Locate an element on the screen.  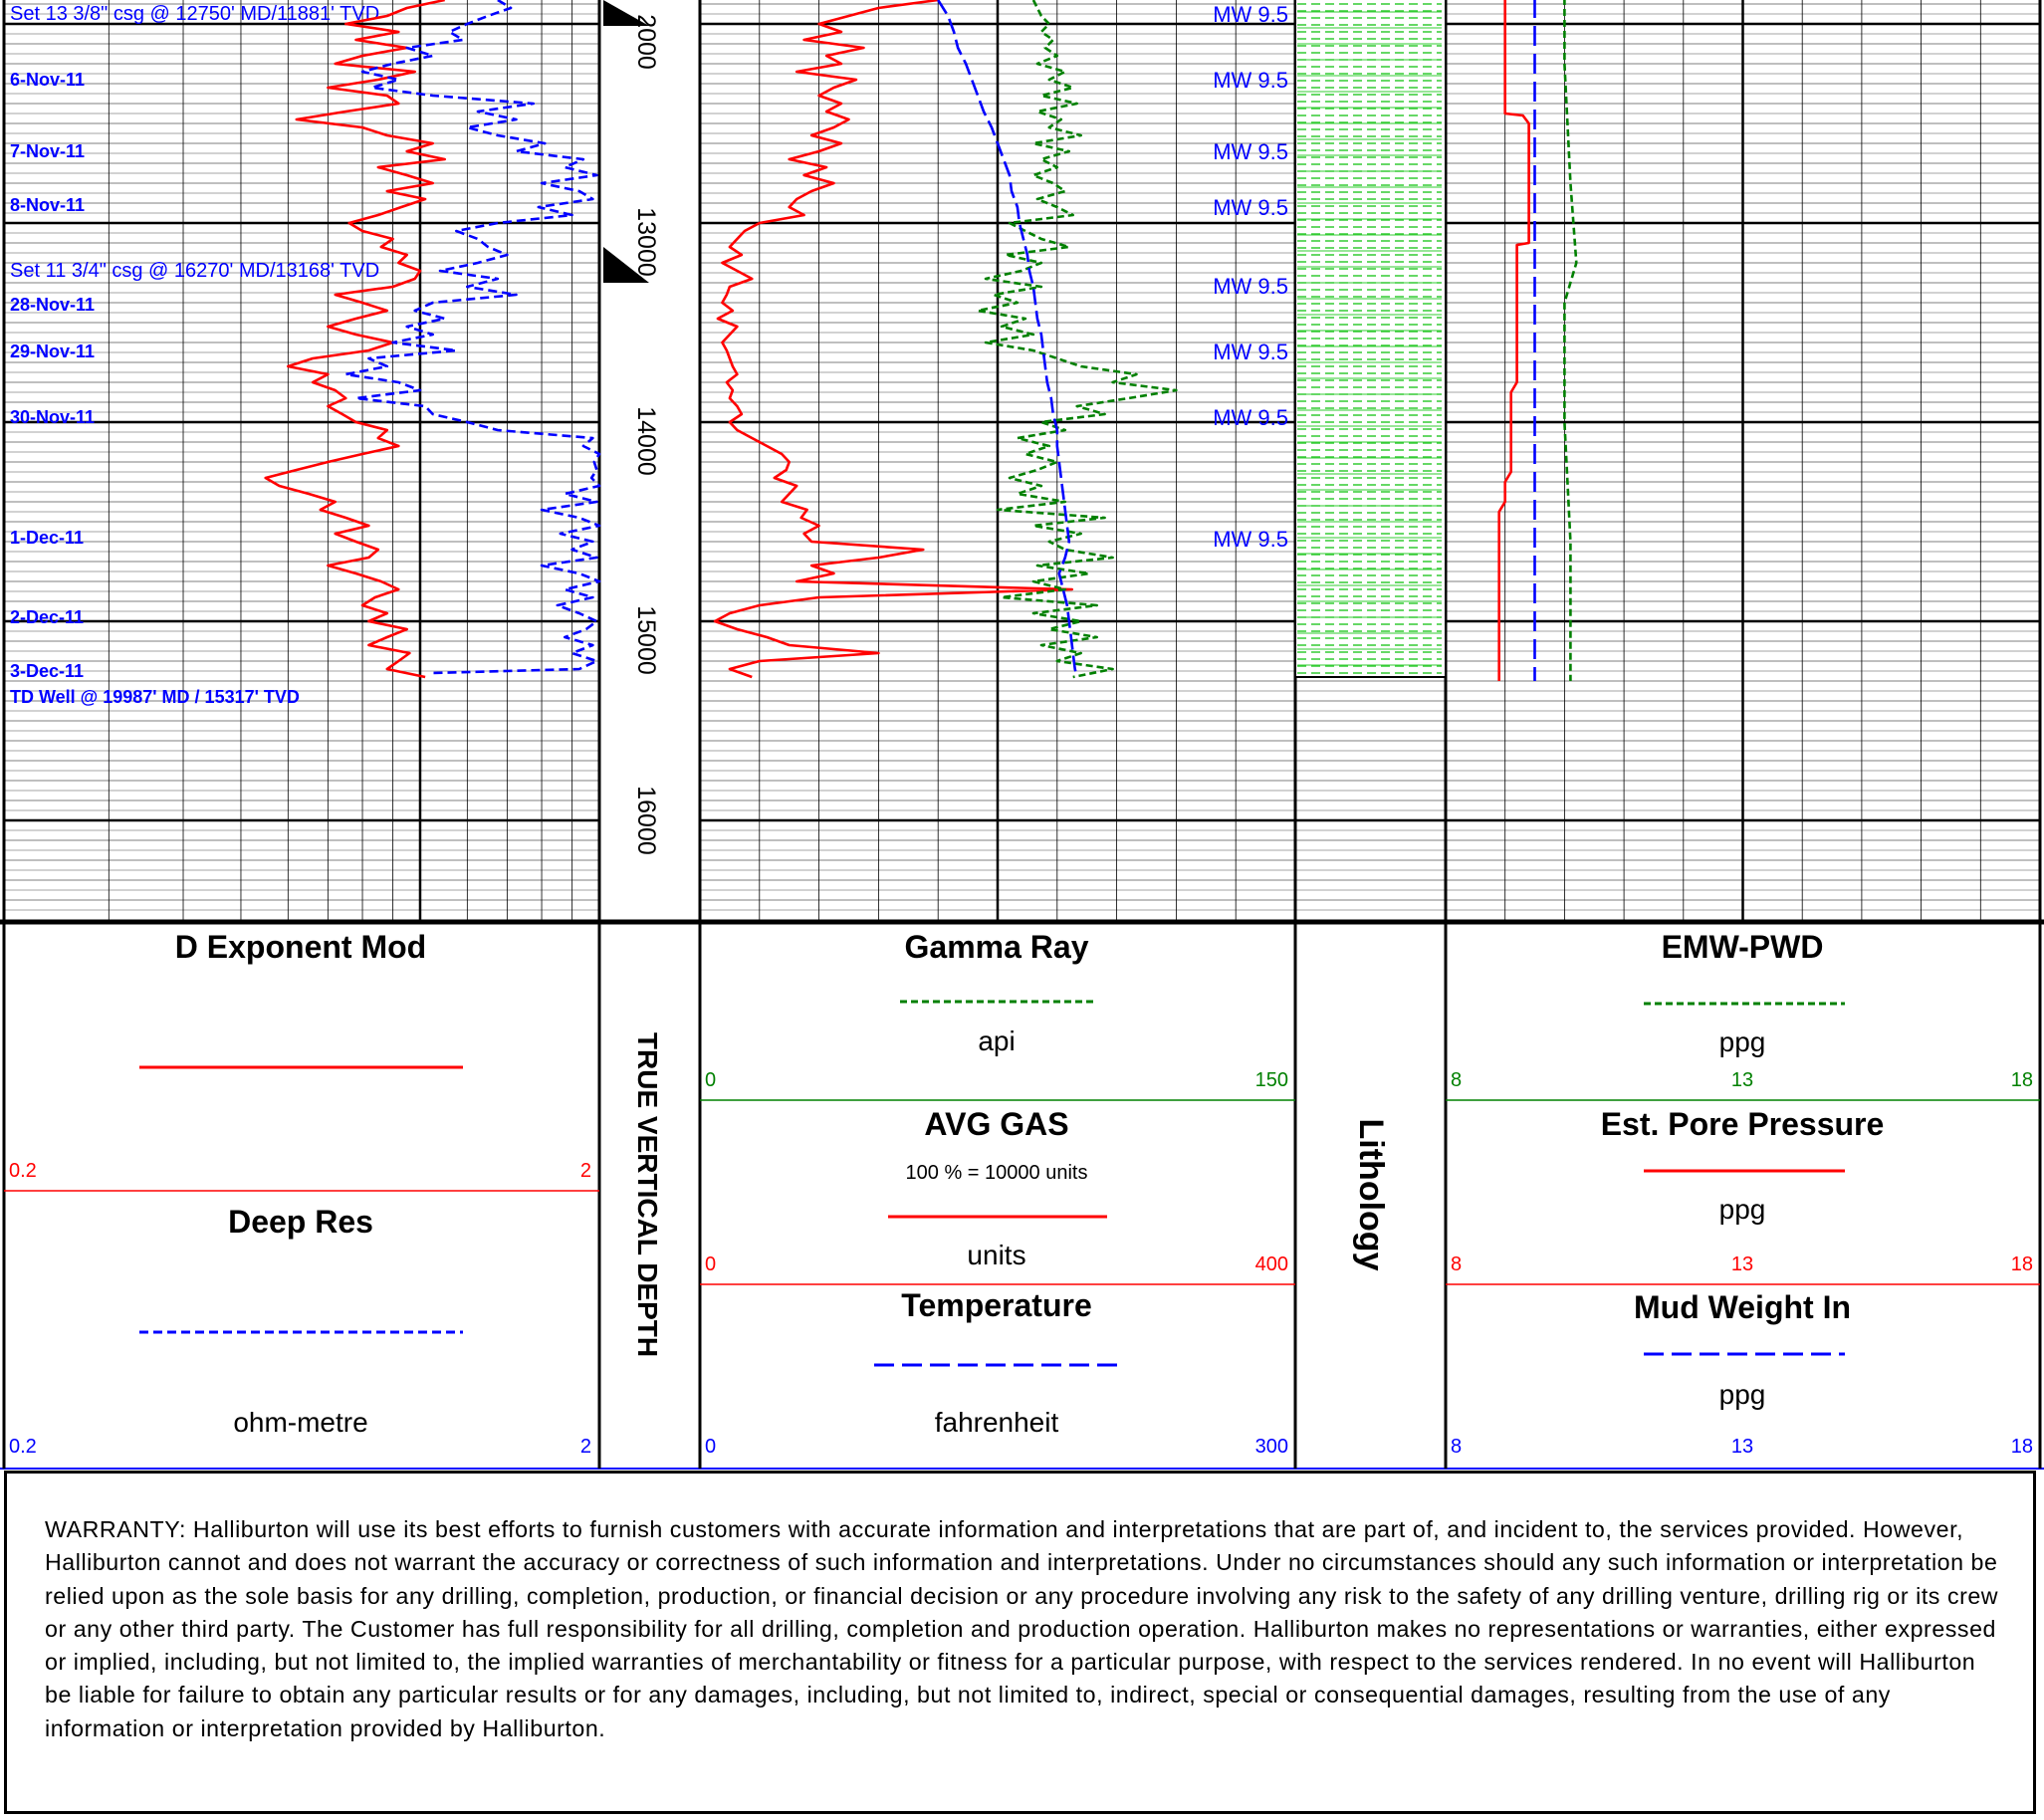
curve-est-pore-pressure is located at coordinates (1513, 340).